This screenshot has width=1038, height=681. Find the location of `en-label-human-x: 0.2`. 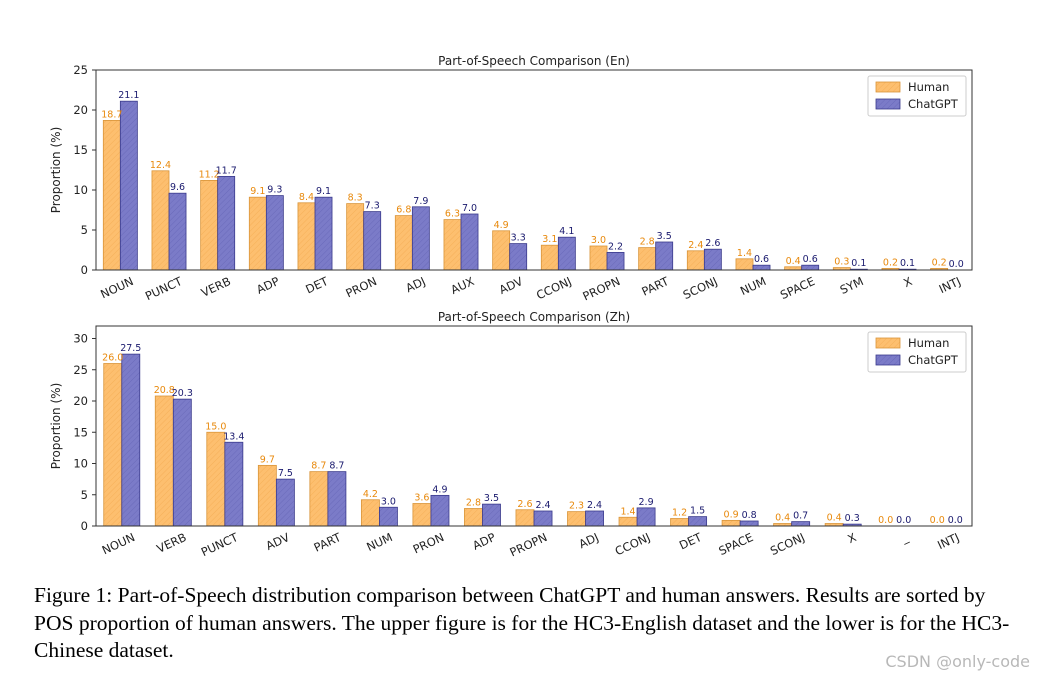

en-label-human-x: 0.2 is located at coordinates (890, 262).